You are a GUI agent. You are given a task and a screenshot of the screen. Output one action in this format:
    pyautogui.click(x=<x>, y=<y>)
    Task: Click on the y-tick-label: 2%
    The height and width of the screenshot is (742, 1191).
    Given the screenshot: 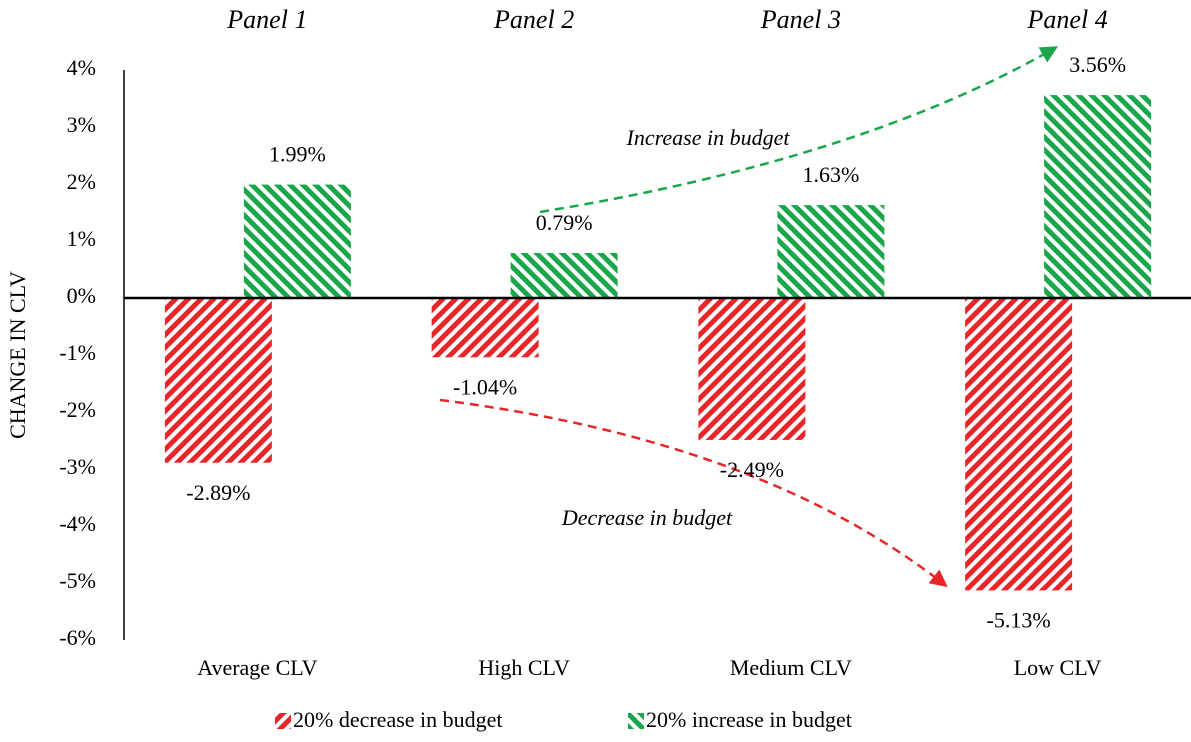 What is the action you would take?
    pyautogui.click(x=81, y=181)
    